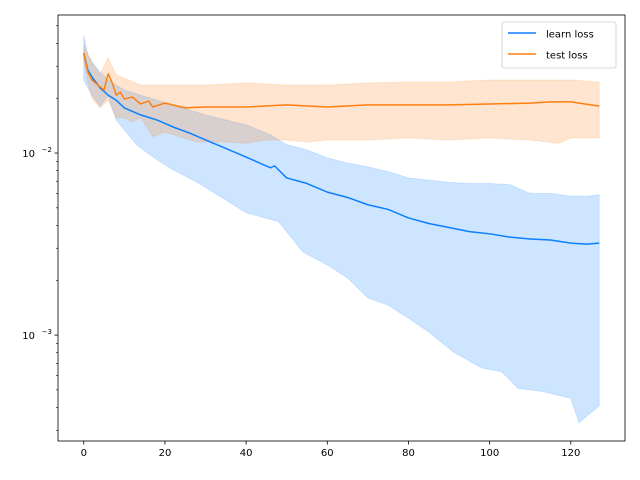 The height and width of the screenshot is (480, 640). Describe the element at coordinates (84, 453) in the screenshot. I see `x-tick-label: 0` at that location.